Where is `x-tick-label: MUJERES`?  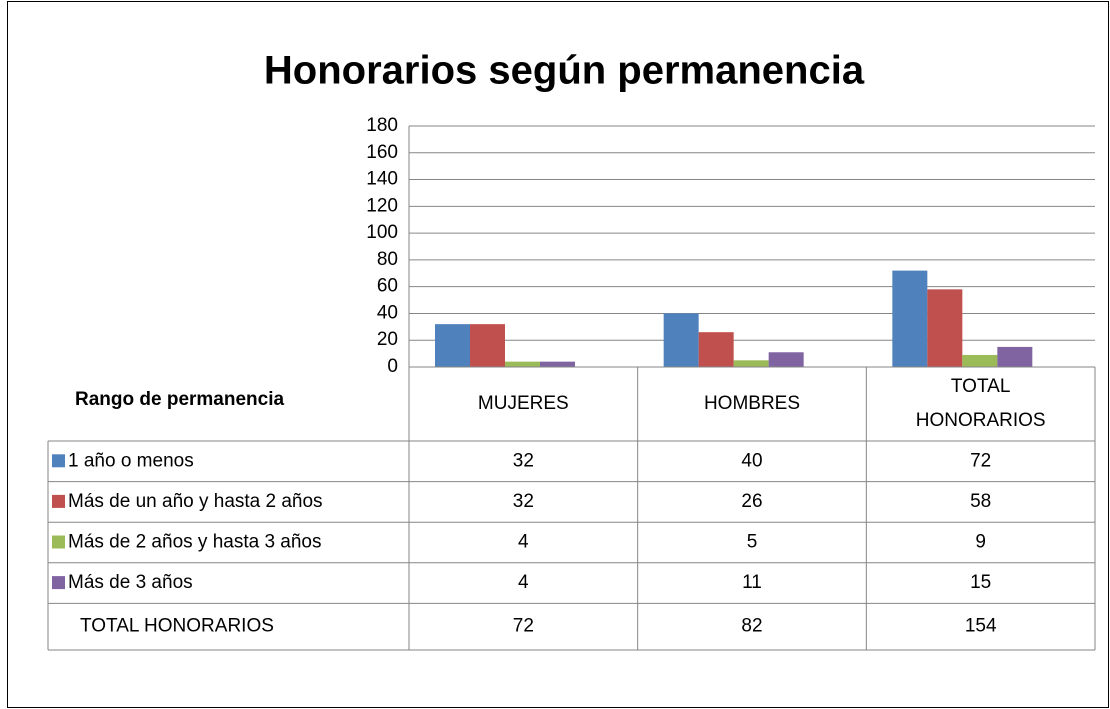
x-tick-label: MUJERES is located at coordinates (523, 403).